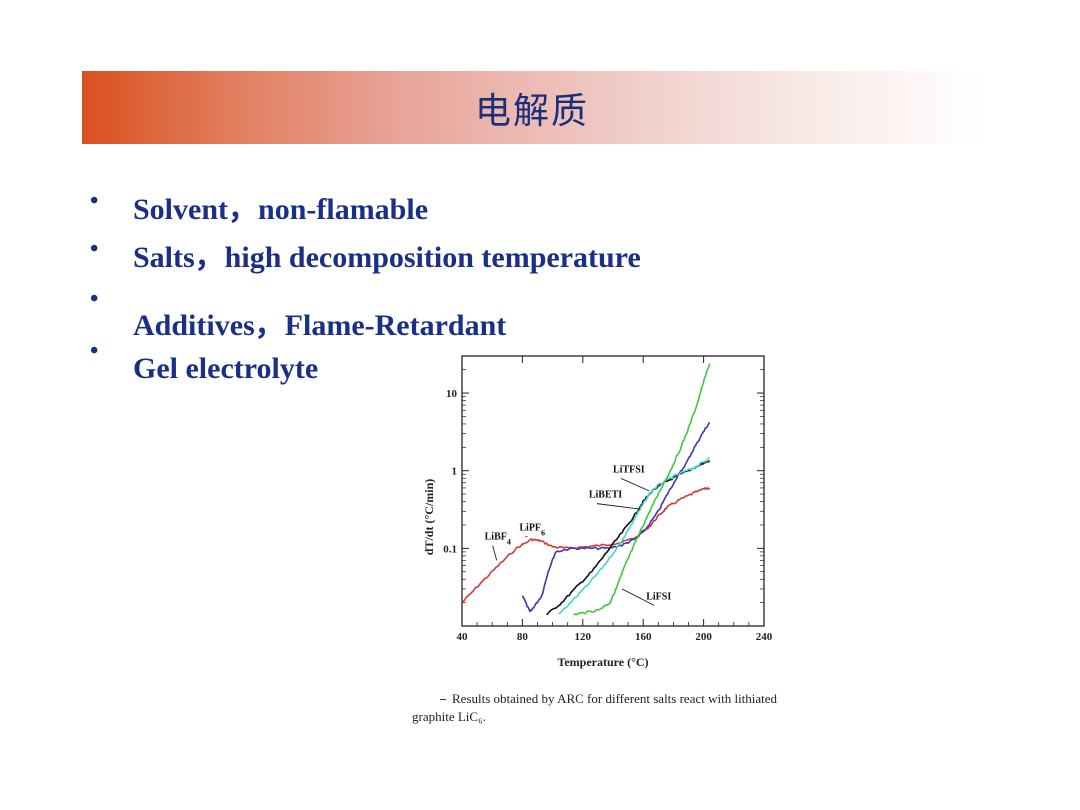 This screenshot has width=1080, height=810. What do you see at coordinates (498, 539) in the screenshot?
I see `series-label-libf4: LiBF4` at bounding box center [498, 539].